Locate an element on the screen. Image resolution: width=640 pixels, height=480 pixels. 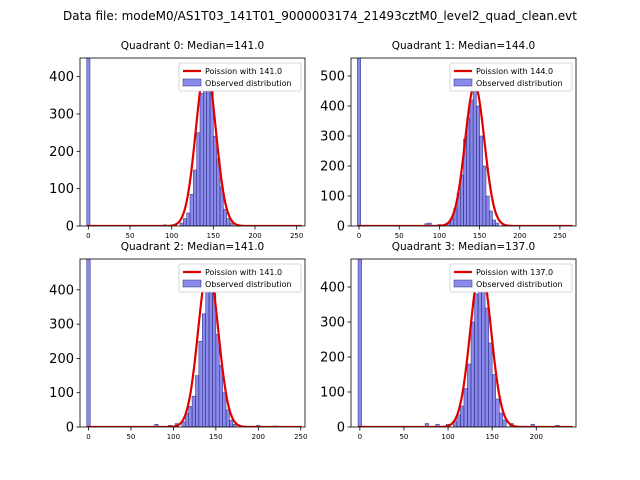
legend-label-fit: Poission with 137.0 is located at coordinates (514, 272).